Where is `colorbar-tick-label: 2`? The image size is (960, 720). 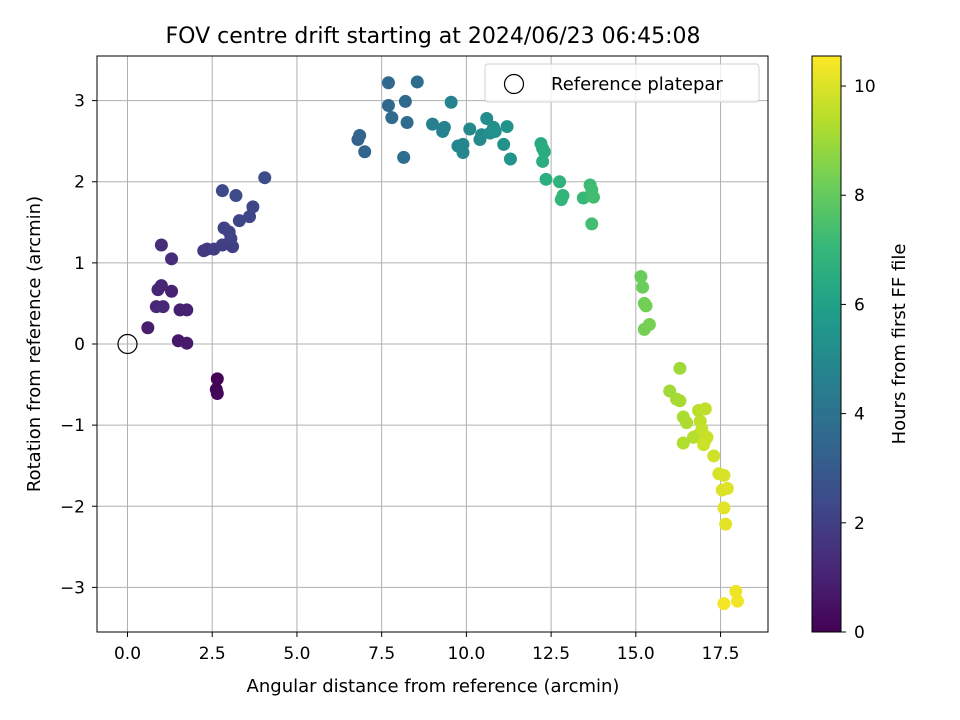 colorbar-tick-label: 2 is located at coordinates (859, 524).